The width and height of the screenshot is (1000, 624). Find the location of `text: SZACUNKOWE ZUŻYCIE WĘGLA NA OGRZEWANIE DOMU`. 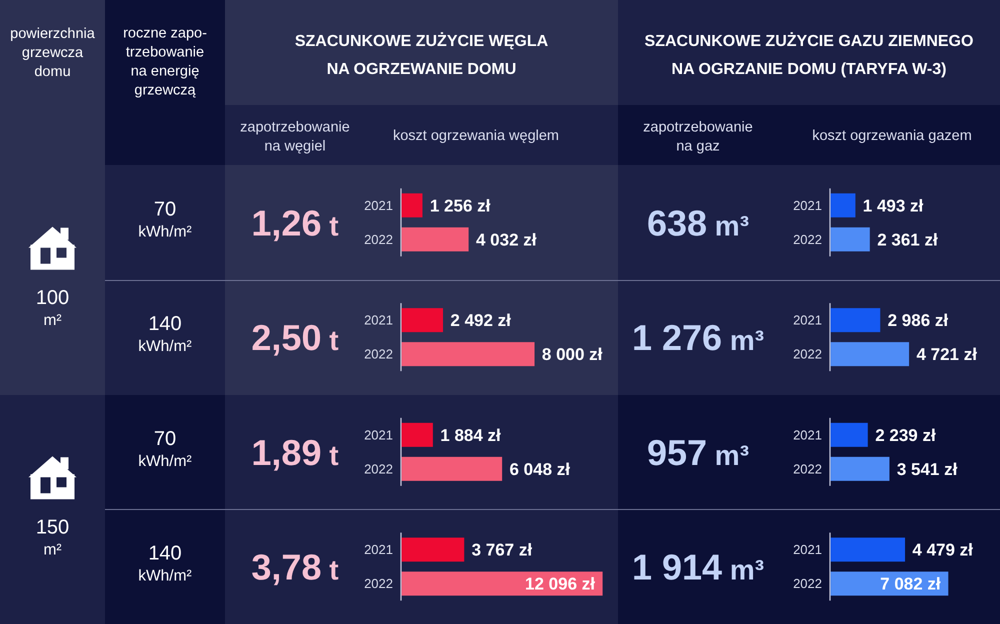

text: SZACUNKOWE ZUŻYCIE WĘGLA NA OGRZEWANIE DOMU is located at coordinates (421, 55).